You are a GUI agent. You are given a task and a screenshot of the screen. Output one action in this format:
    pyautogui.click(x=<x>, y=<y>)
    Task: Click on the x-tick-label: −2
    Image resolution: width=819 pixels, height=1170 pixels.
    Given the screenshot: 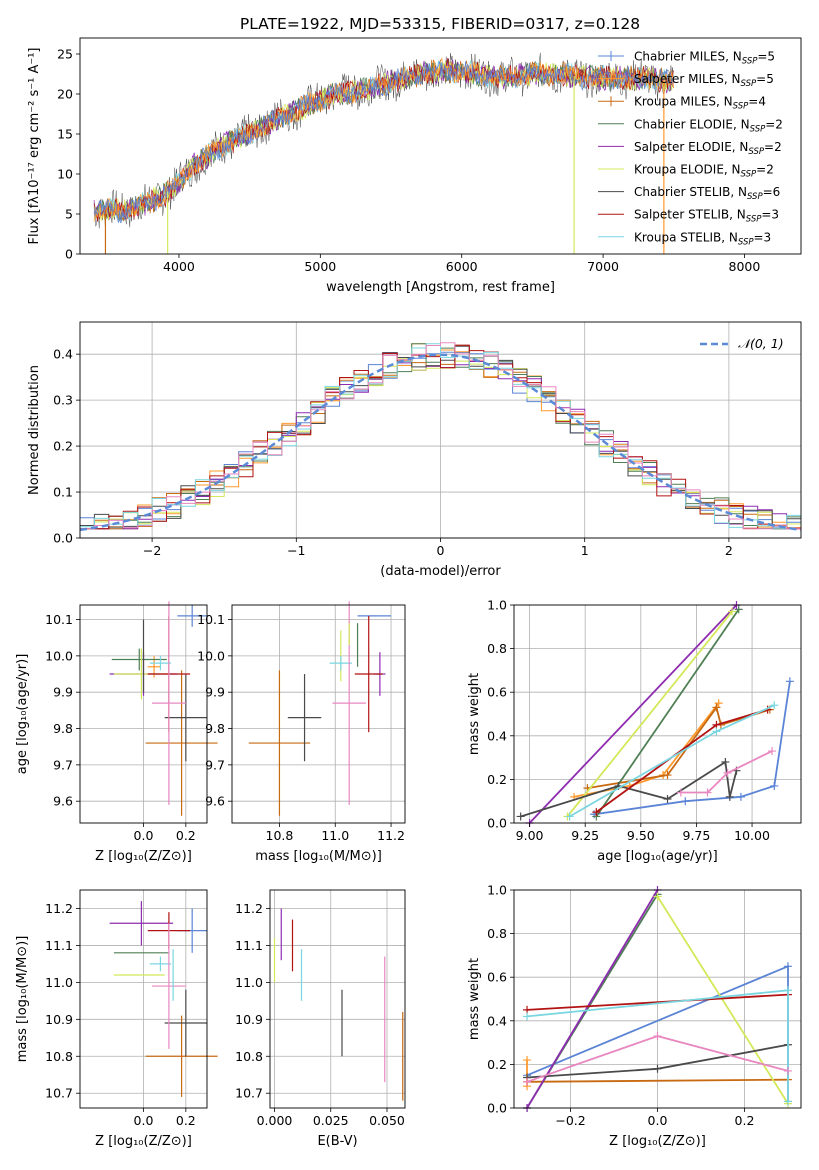 What is the action you would take?
    pyautogui.click(x=152, y=550)
    